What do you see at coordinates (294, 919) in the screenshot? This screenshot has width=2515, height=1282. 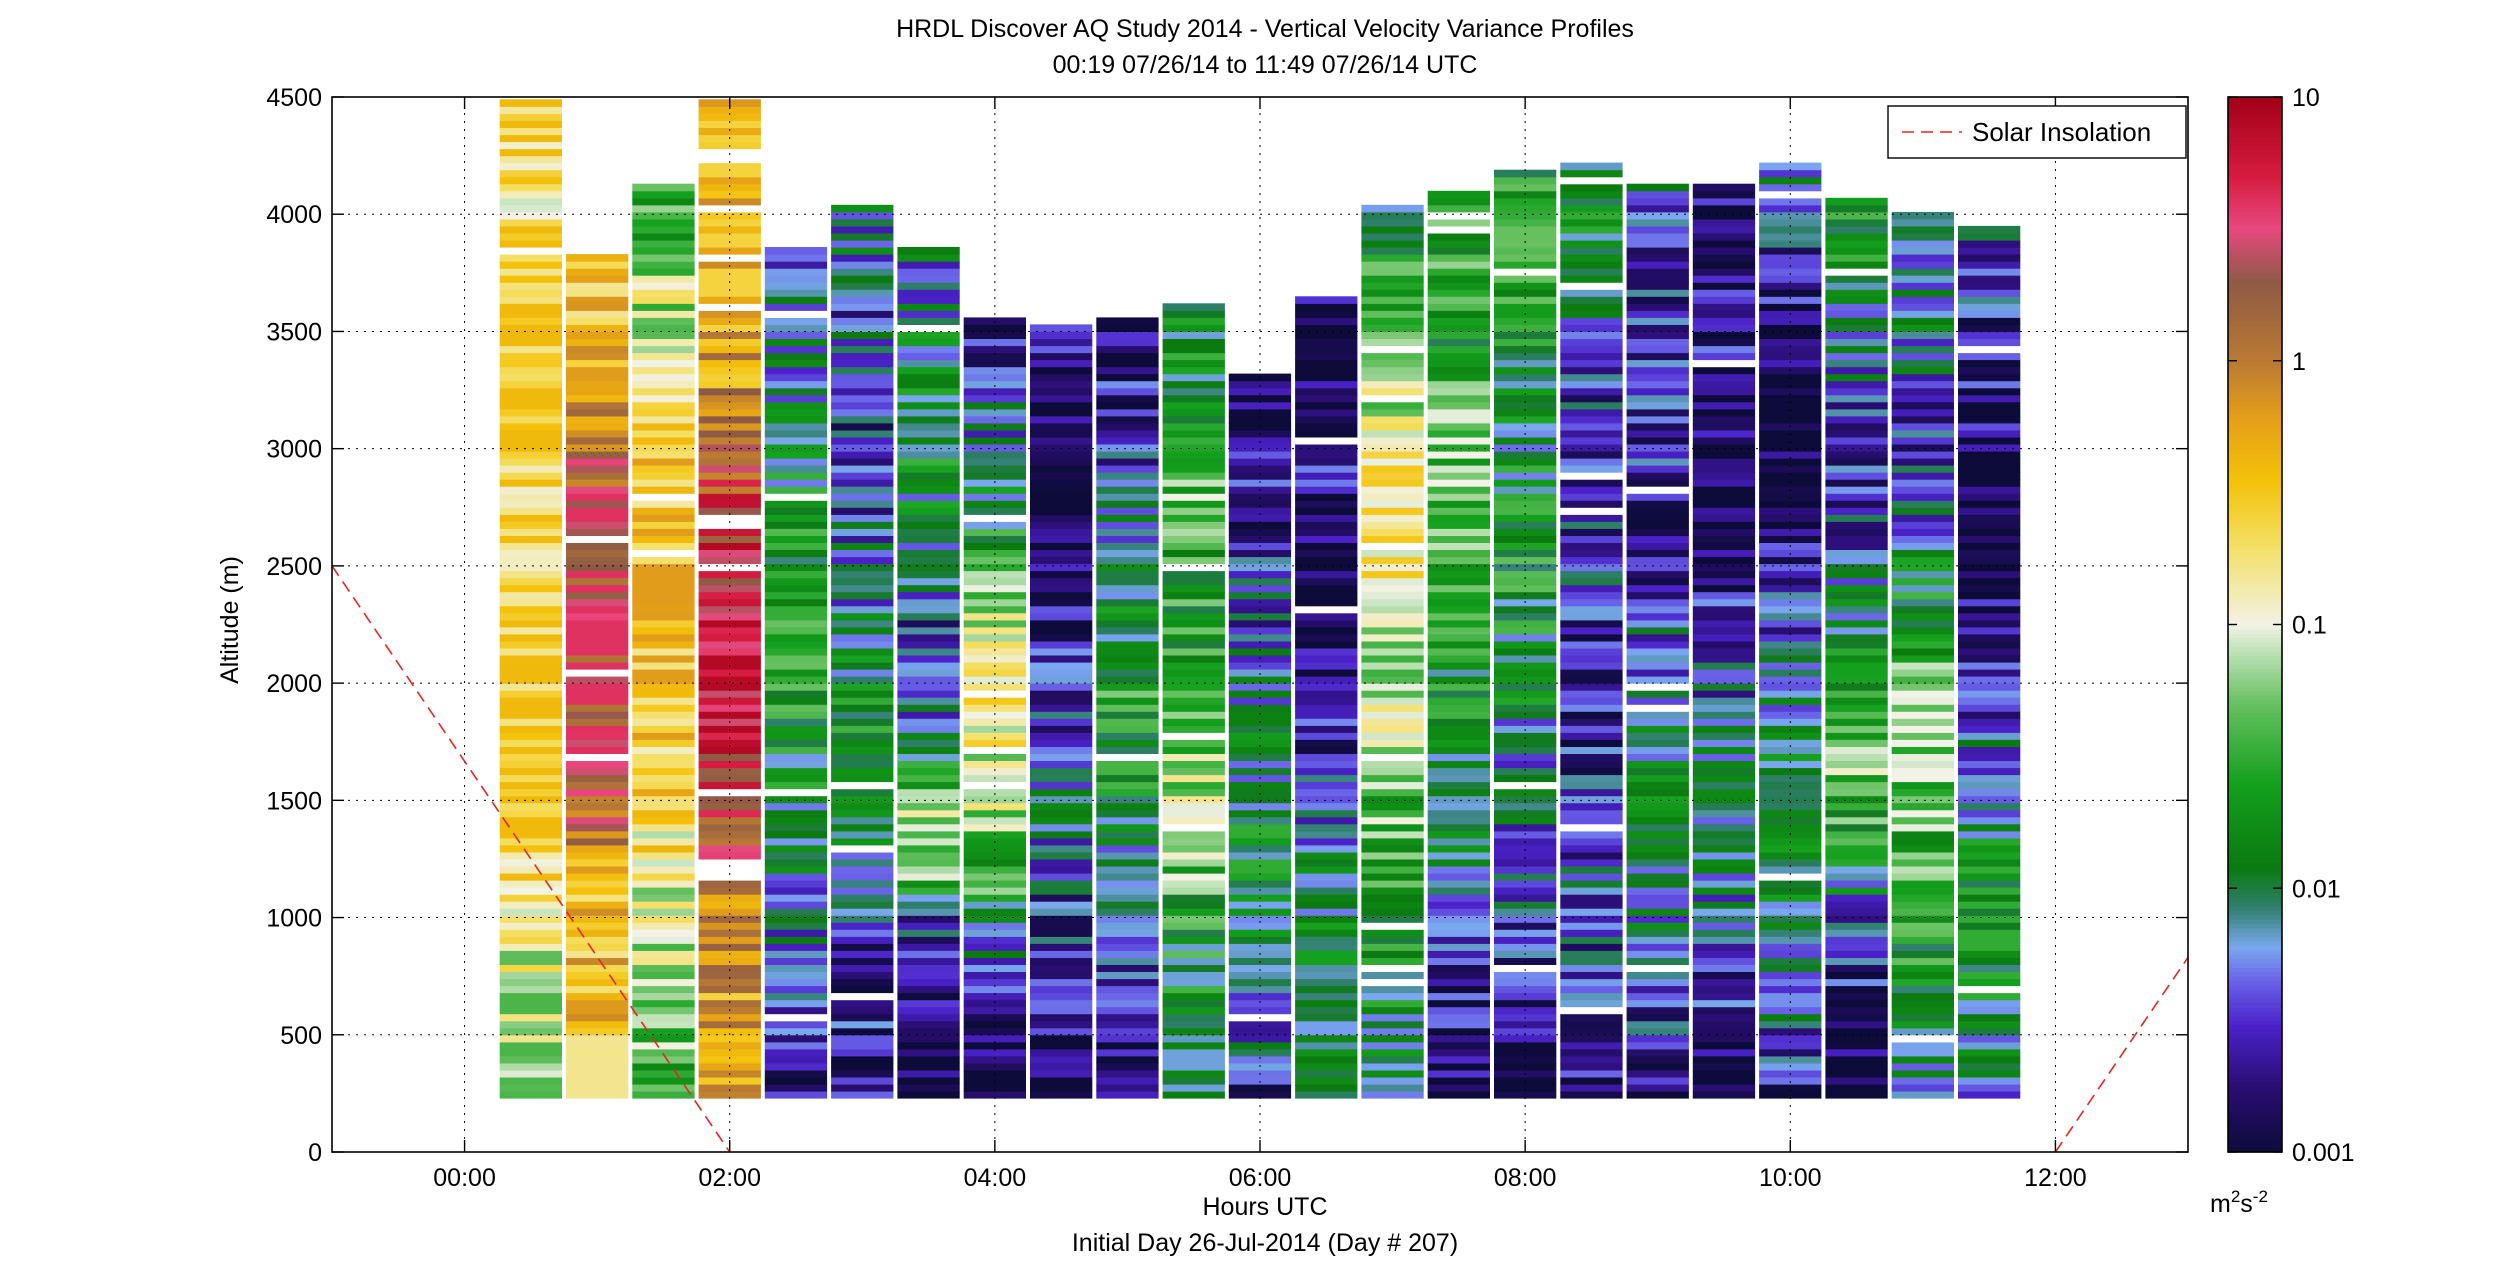 I see `y-tick-label: 1000` at bounding box center [294, 919].